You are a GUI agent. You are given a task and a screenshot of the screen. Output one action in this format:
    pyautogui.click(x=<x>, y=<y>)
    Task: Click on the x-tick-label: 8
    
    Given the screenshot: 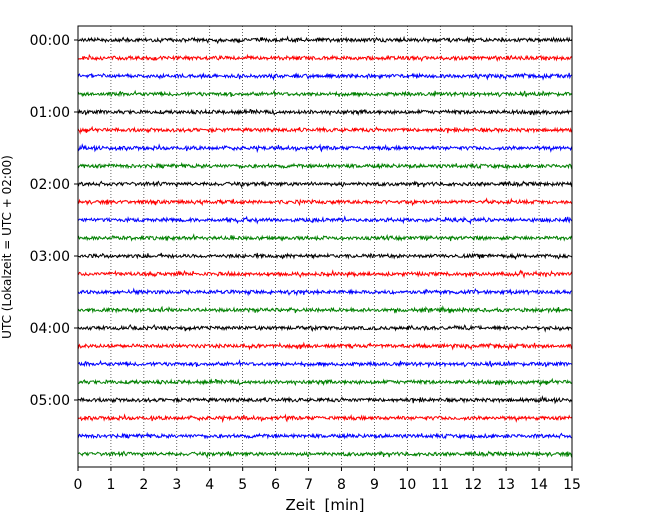 What is the action you would take?
    pyautogui.click(x=341, y=485)
    